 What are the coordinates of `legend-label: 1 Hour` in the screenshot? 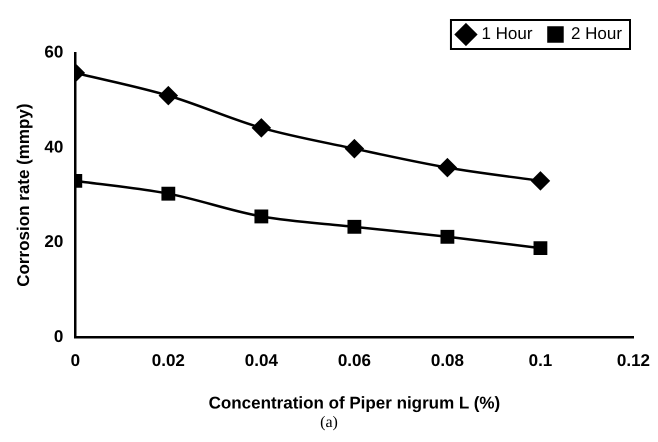 It's located at (507, 34).